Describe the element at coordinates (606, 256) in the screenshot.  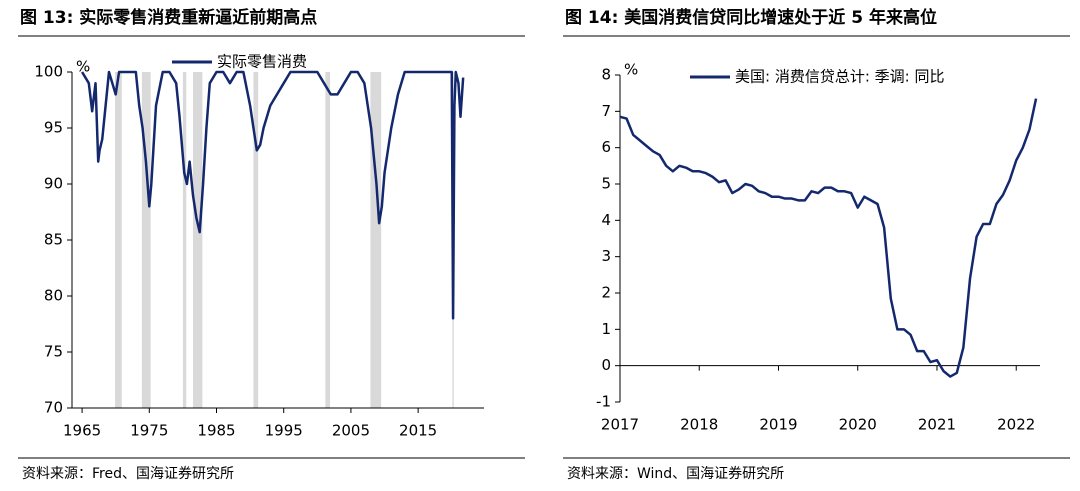
I see `y-tick-label: 3` at that location.